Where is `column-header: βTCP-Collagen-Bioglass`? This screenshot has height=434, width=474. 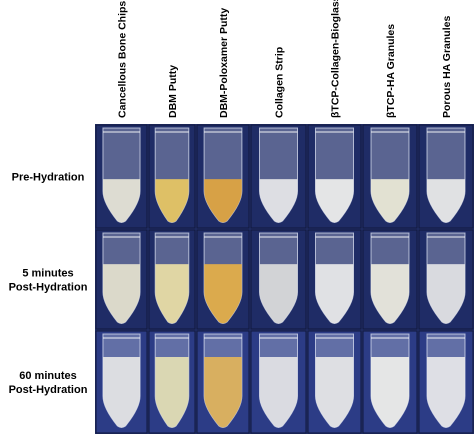
column-header: βTCP-Collagen-Bioglass is located at coordinates (336, 59).